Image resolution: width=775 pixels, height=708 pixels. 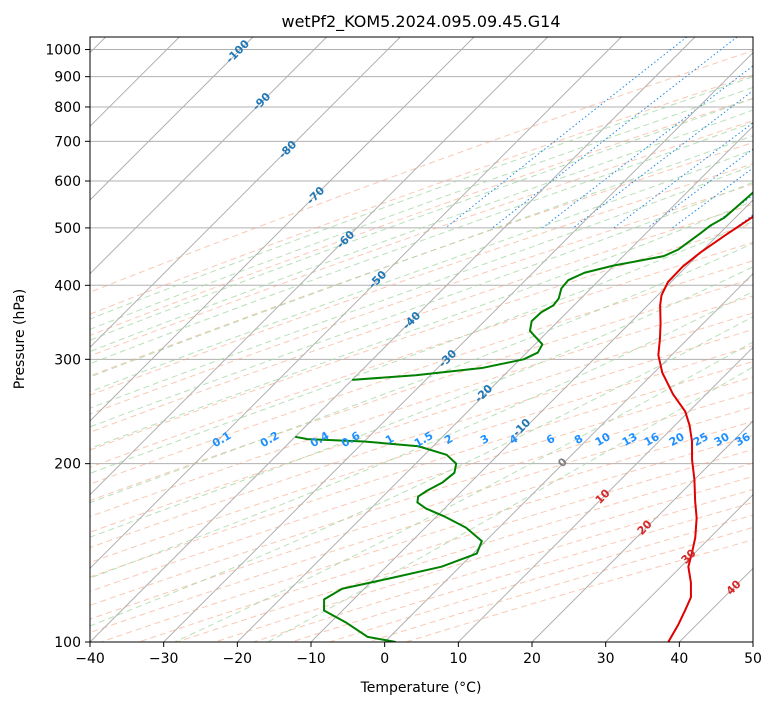 What do you see at coordinates (67, 286) in the screenshot?
I see `y-tick-label: 400` at bounding box center [67, 286].